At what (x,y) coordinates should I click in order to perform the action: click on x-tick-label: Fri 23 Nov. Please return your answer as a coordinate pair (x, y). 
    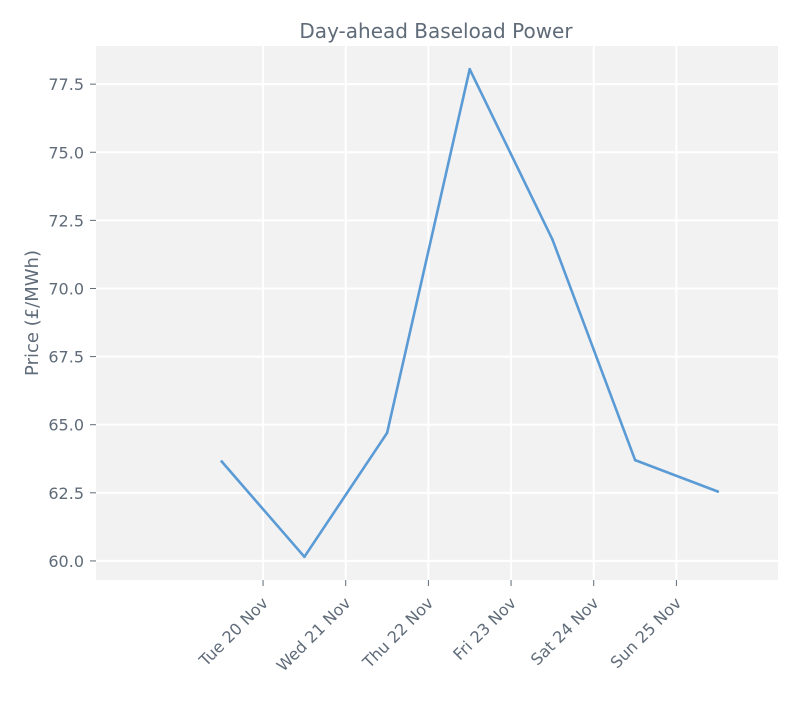
    Looking at the image, I should click on (484, 628).